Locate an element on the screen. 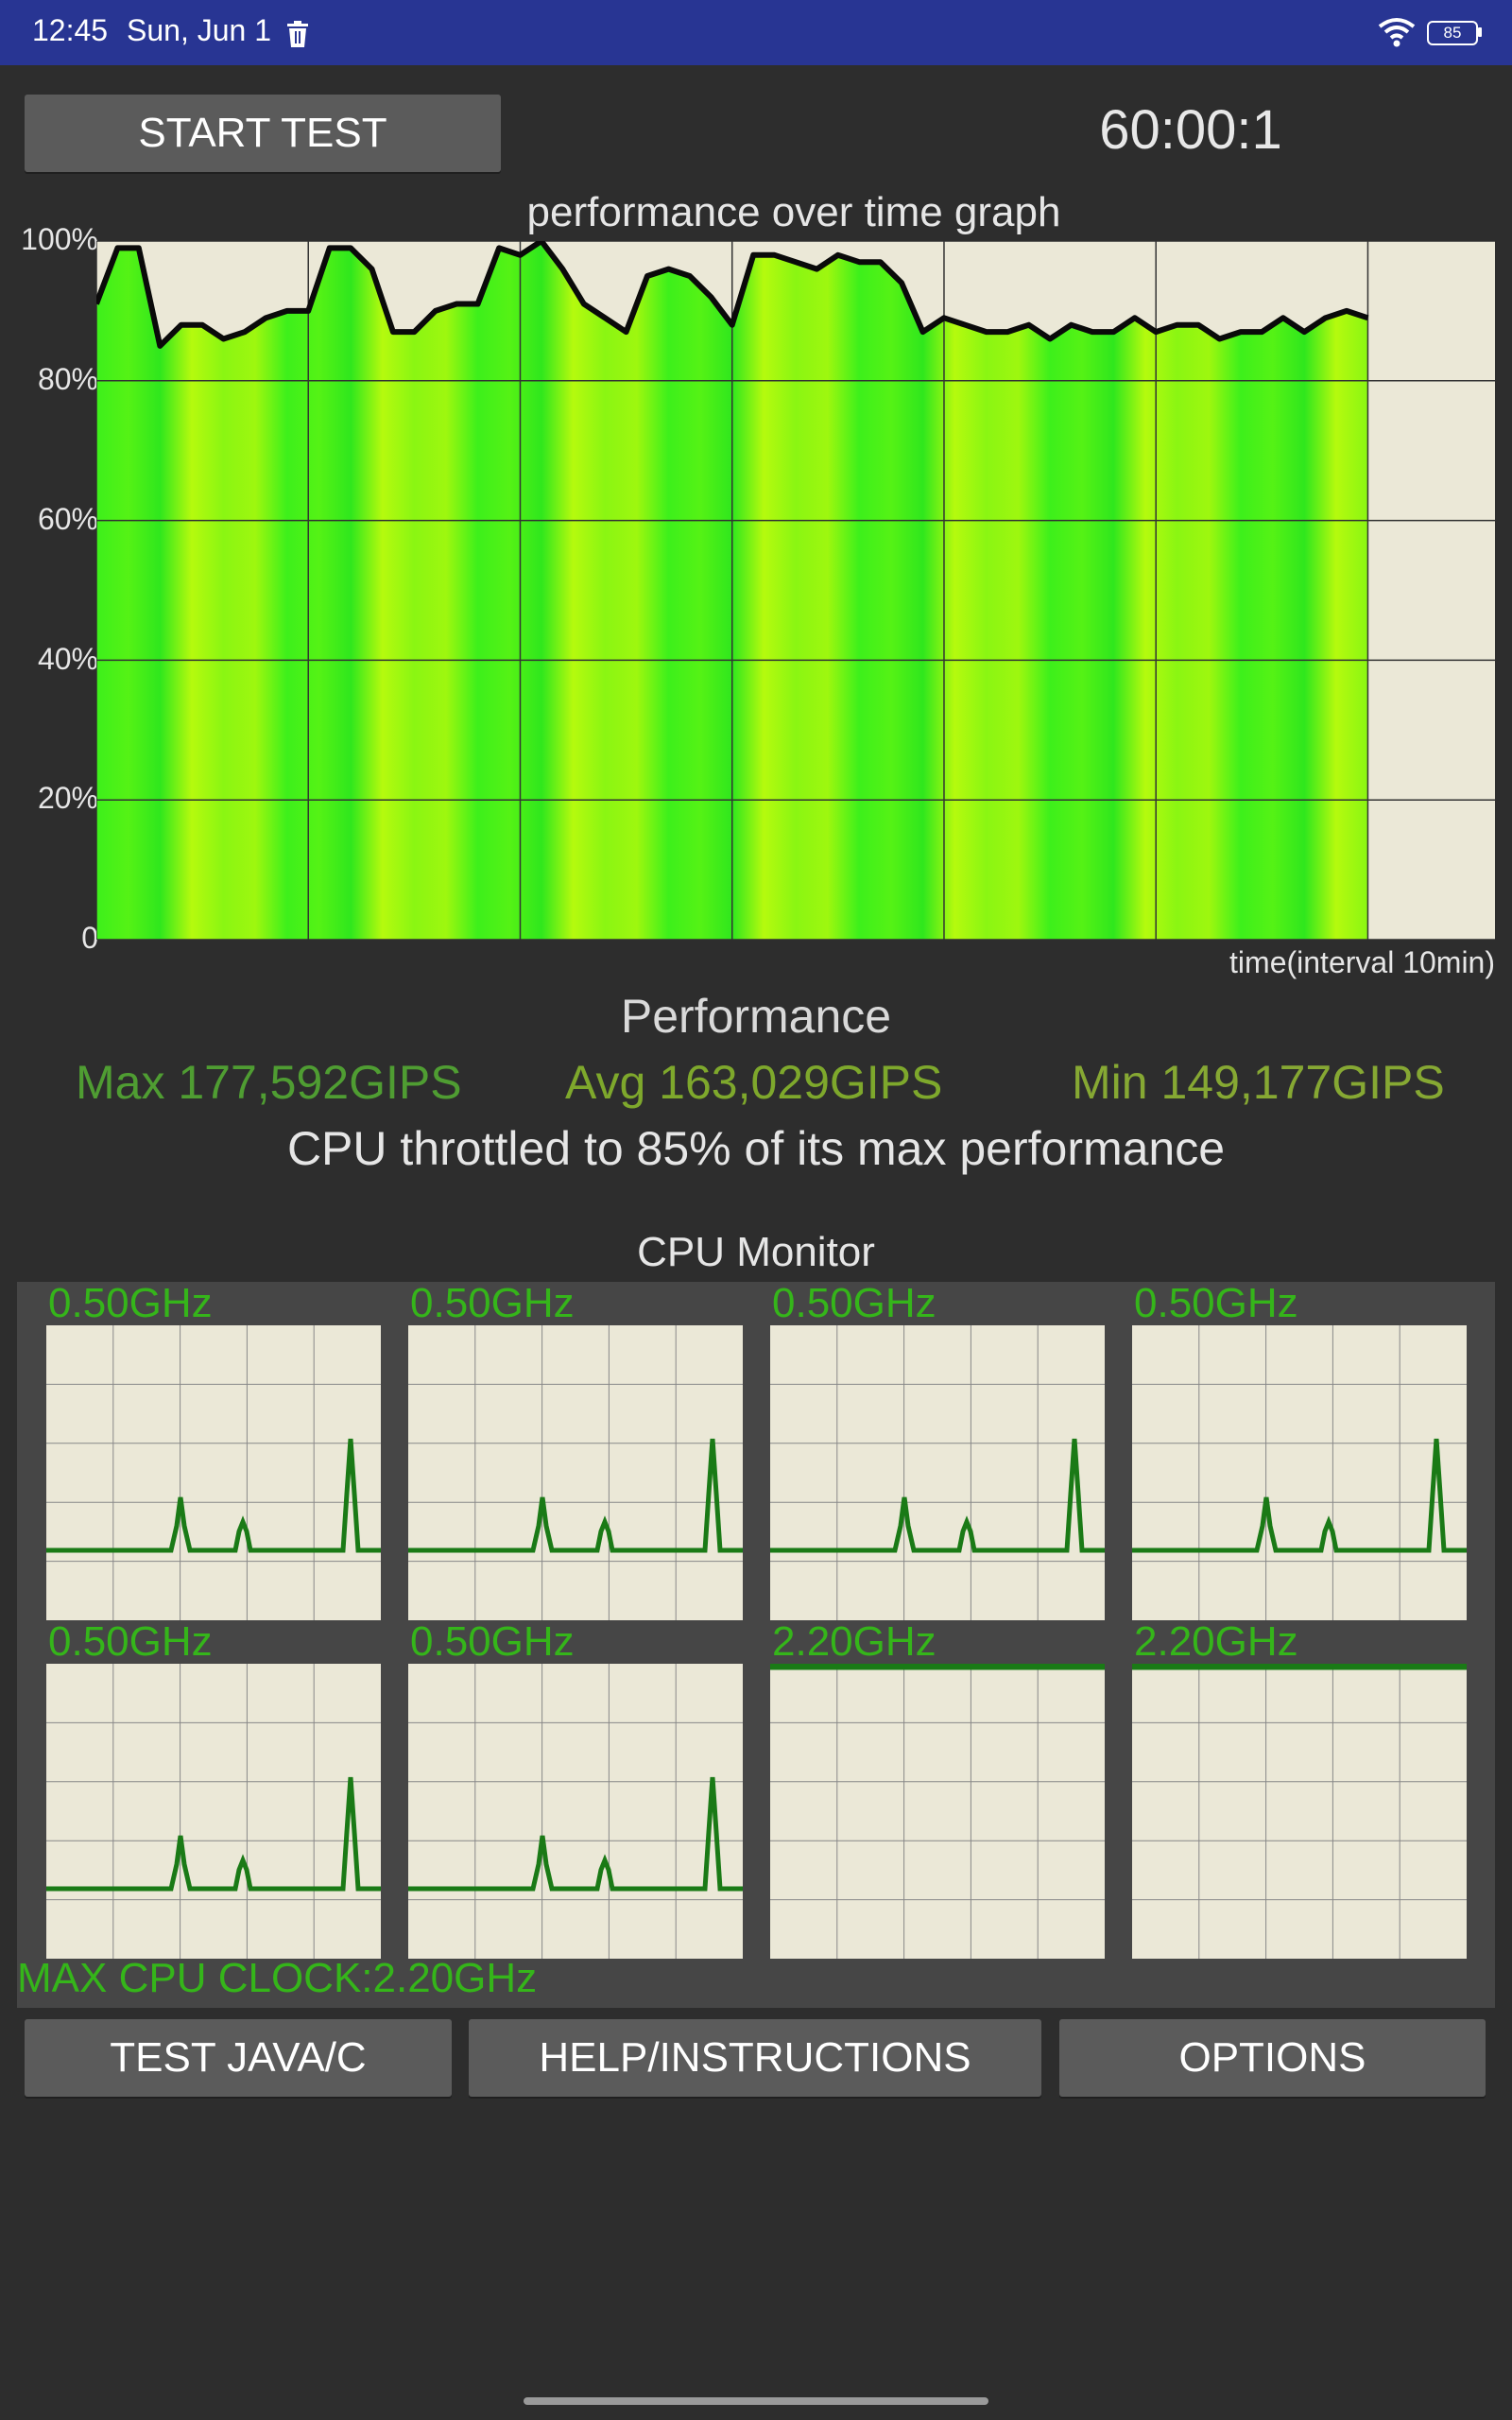  timer-display: 60:00:1 is located at coordinates (1190, 130).